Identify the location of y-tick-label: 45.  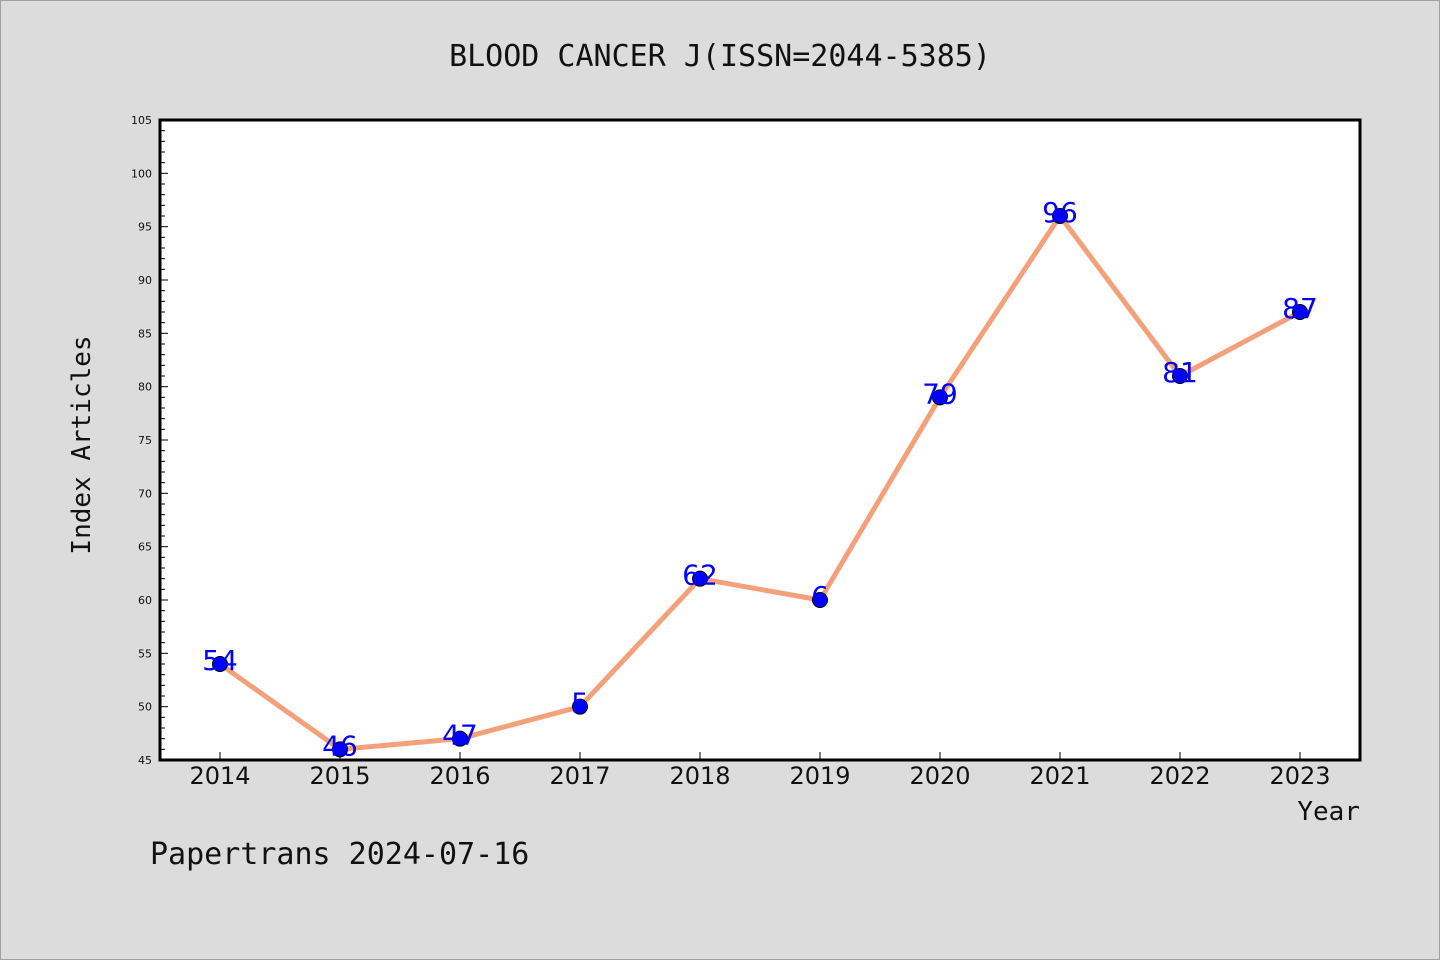
(145, 760).